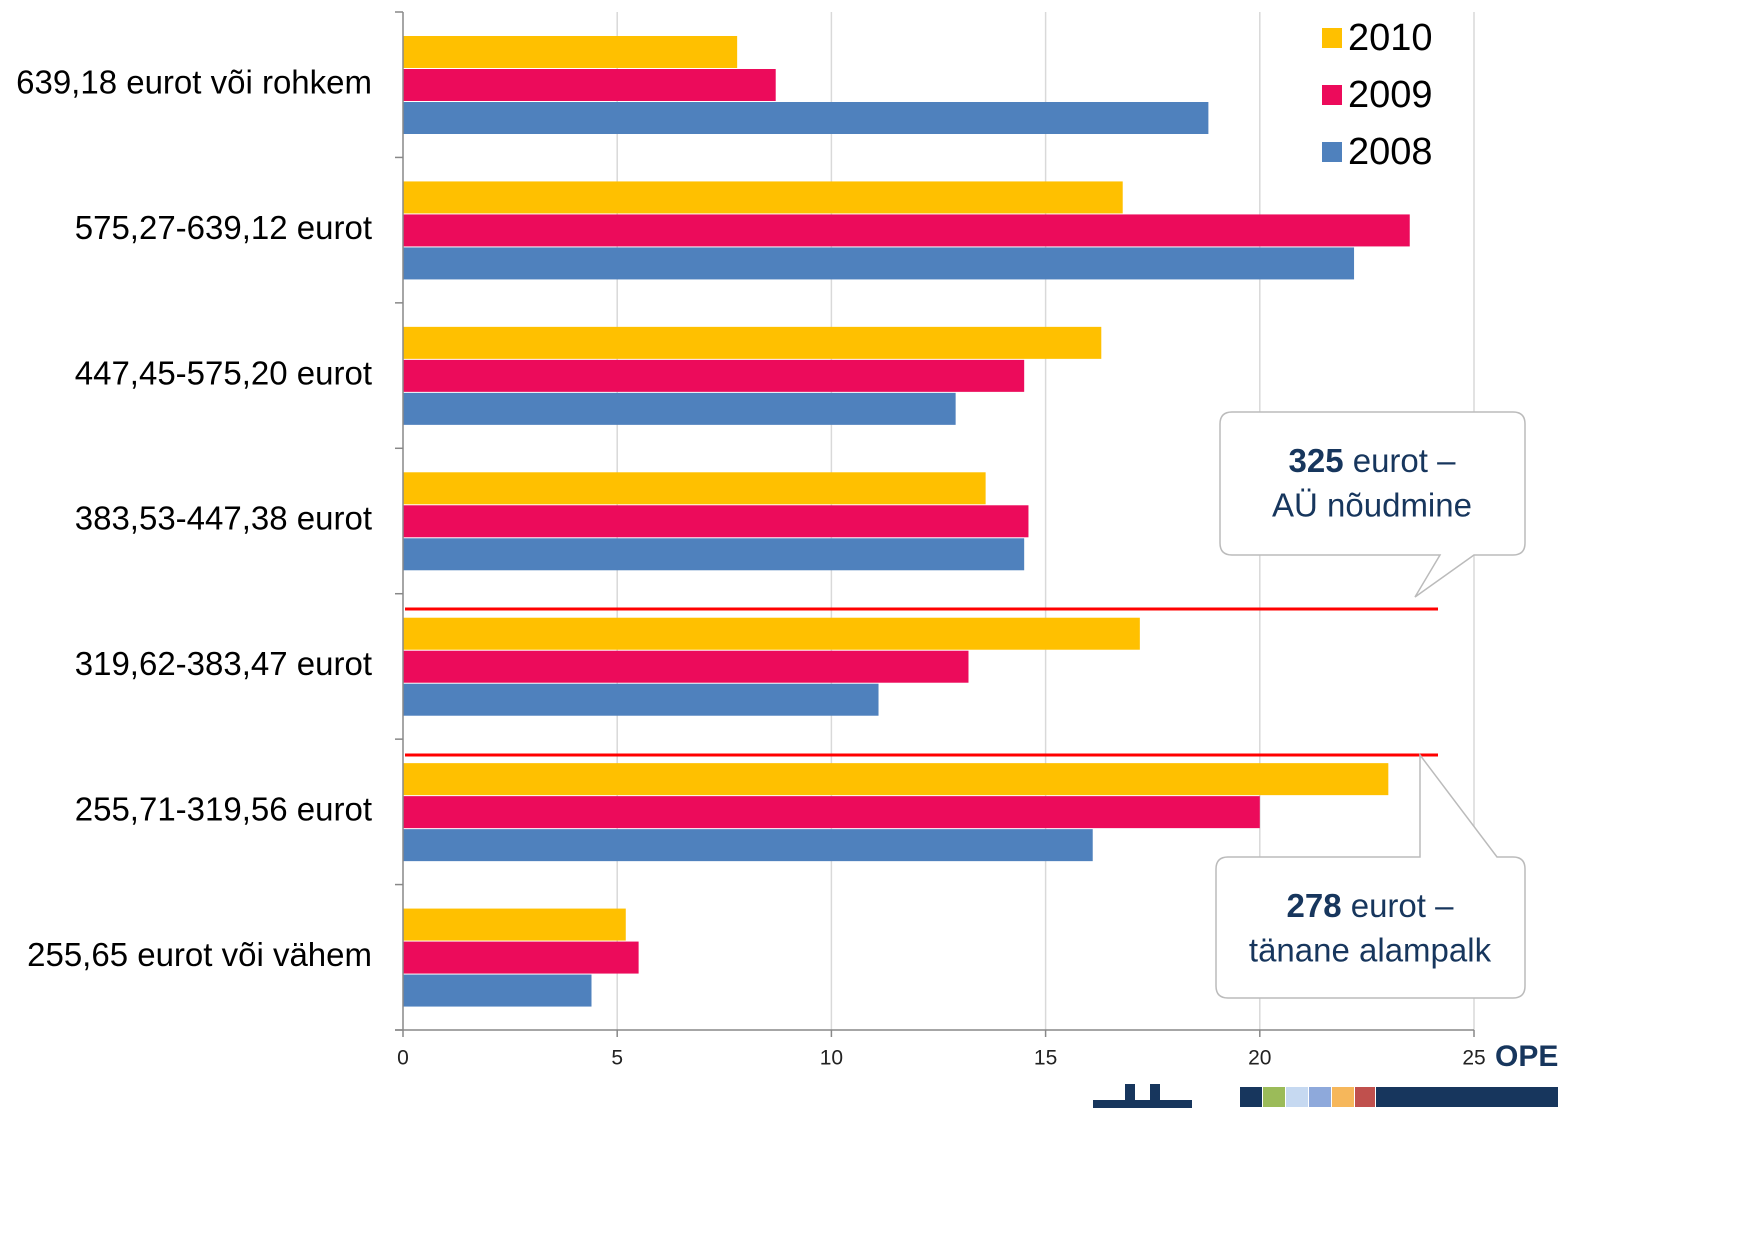 The width and height of the screenshot is (1748, 1239). What do you see at coordinates (1045, 1058) in the screenshot?
I see `x-tick-label: 15` at bounding box center [1045, 1058].